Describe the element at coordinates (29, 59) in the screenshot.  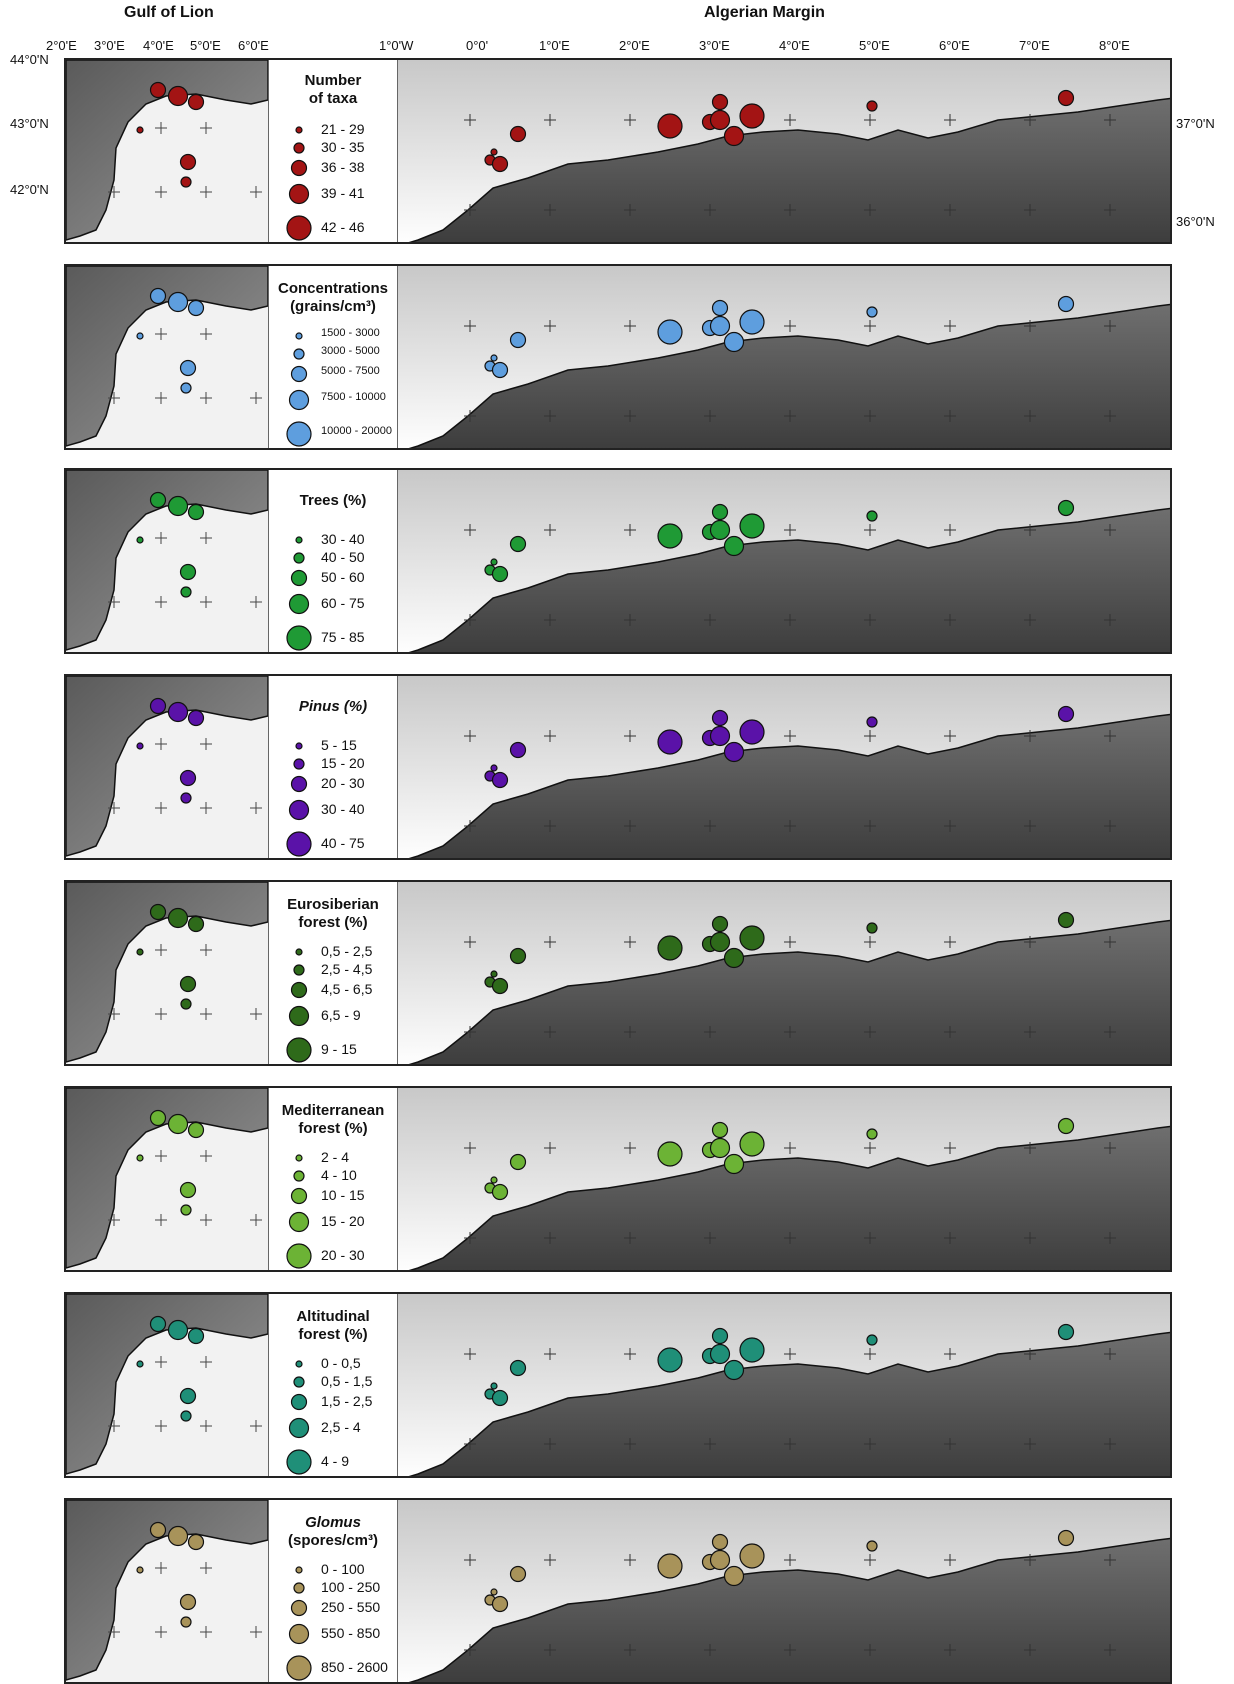
I see `lat-label: 44°0'N` at that location.